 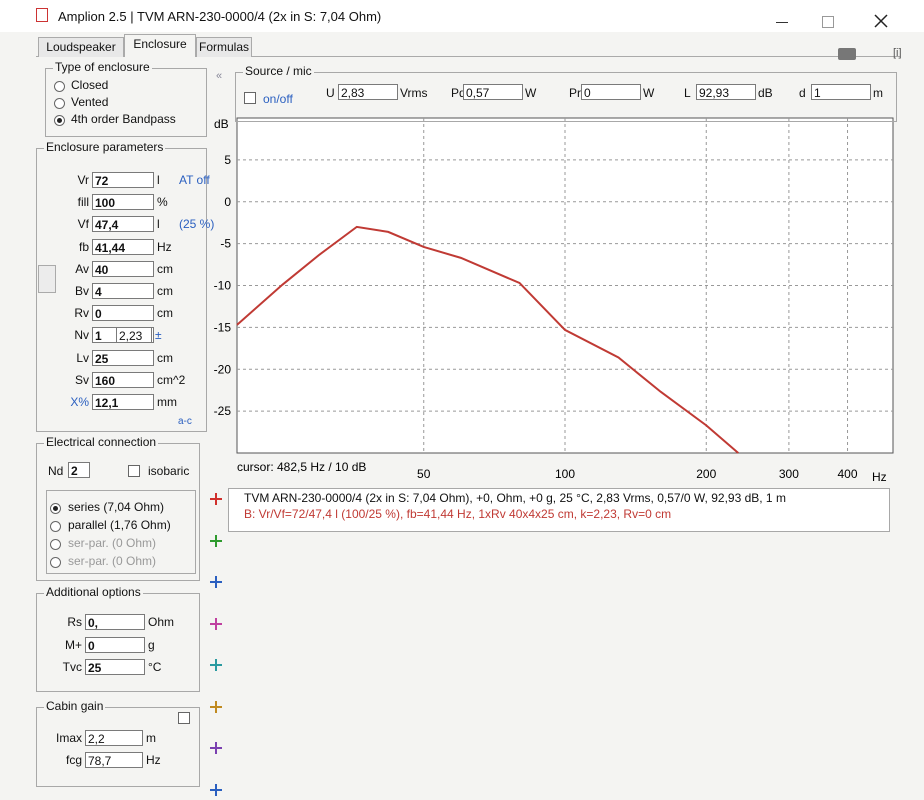 What do you see at coordinates (160, 45) in the screenshot?
I see `tab: Enclosure` at bounding box center [160, 45].